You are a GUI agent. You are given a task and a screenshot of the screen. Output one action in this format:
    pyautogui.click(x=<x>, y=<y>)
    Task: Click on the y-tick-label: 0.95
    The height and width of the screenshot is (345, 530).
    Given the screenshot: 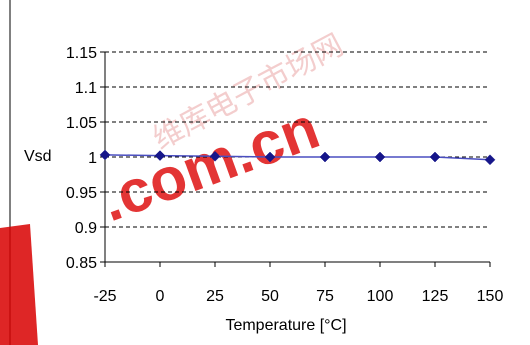 What is the action you would take?
    pyautogui.click(x=81, y=193)
    